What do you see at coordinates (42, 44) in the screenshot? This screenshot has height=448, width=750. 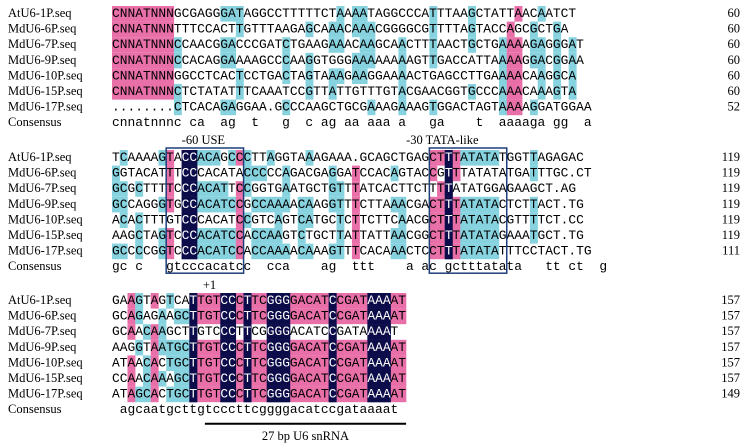 I see `sequence-name: MdU6-7P.seq` at bounding box center [42, 44].